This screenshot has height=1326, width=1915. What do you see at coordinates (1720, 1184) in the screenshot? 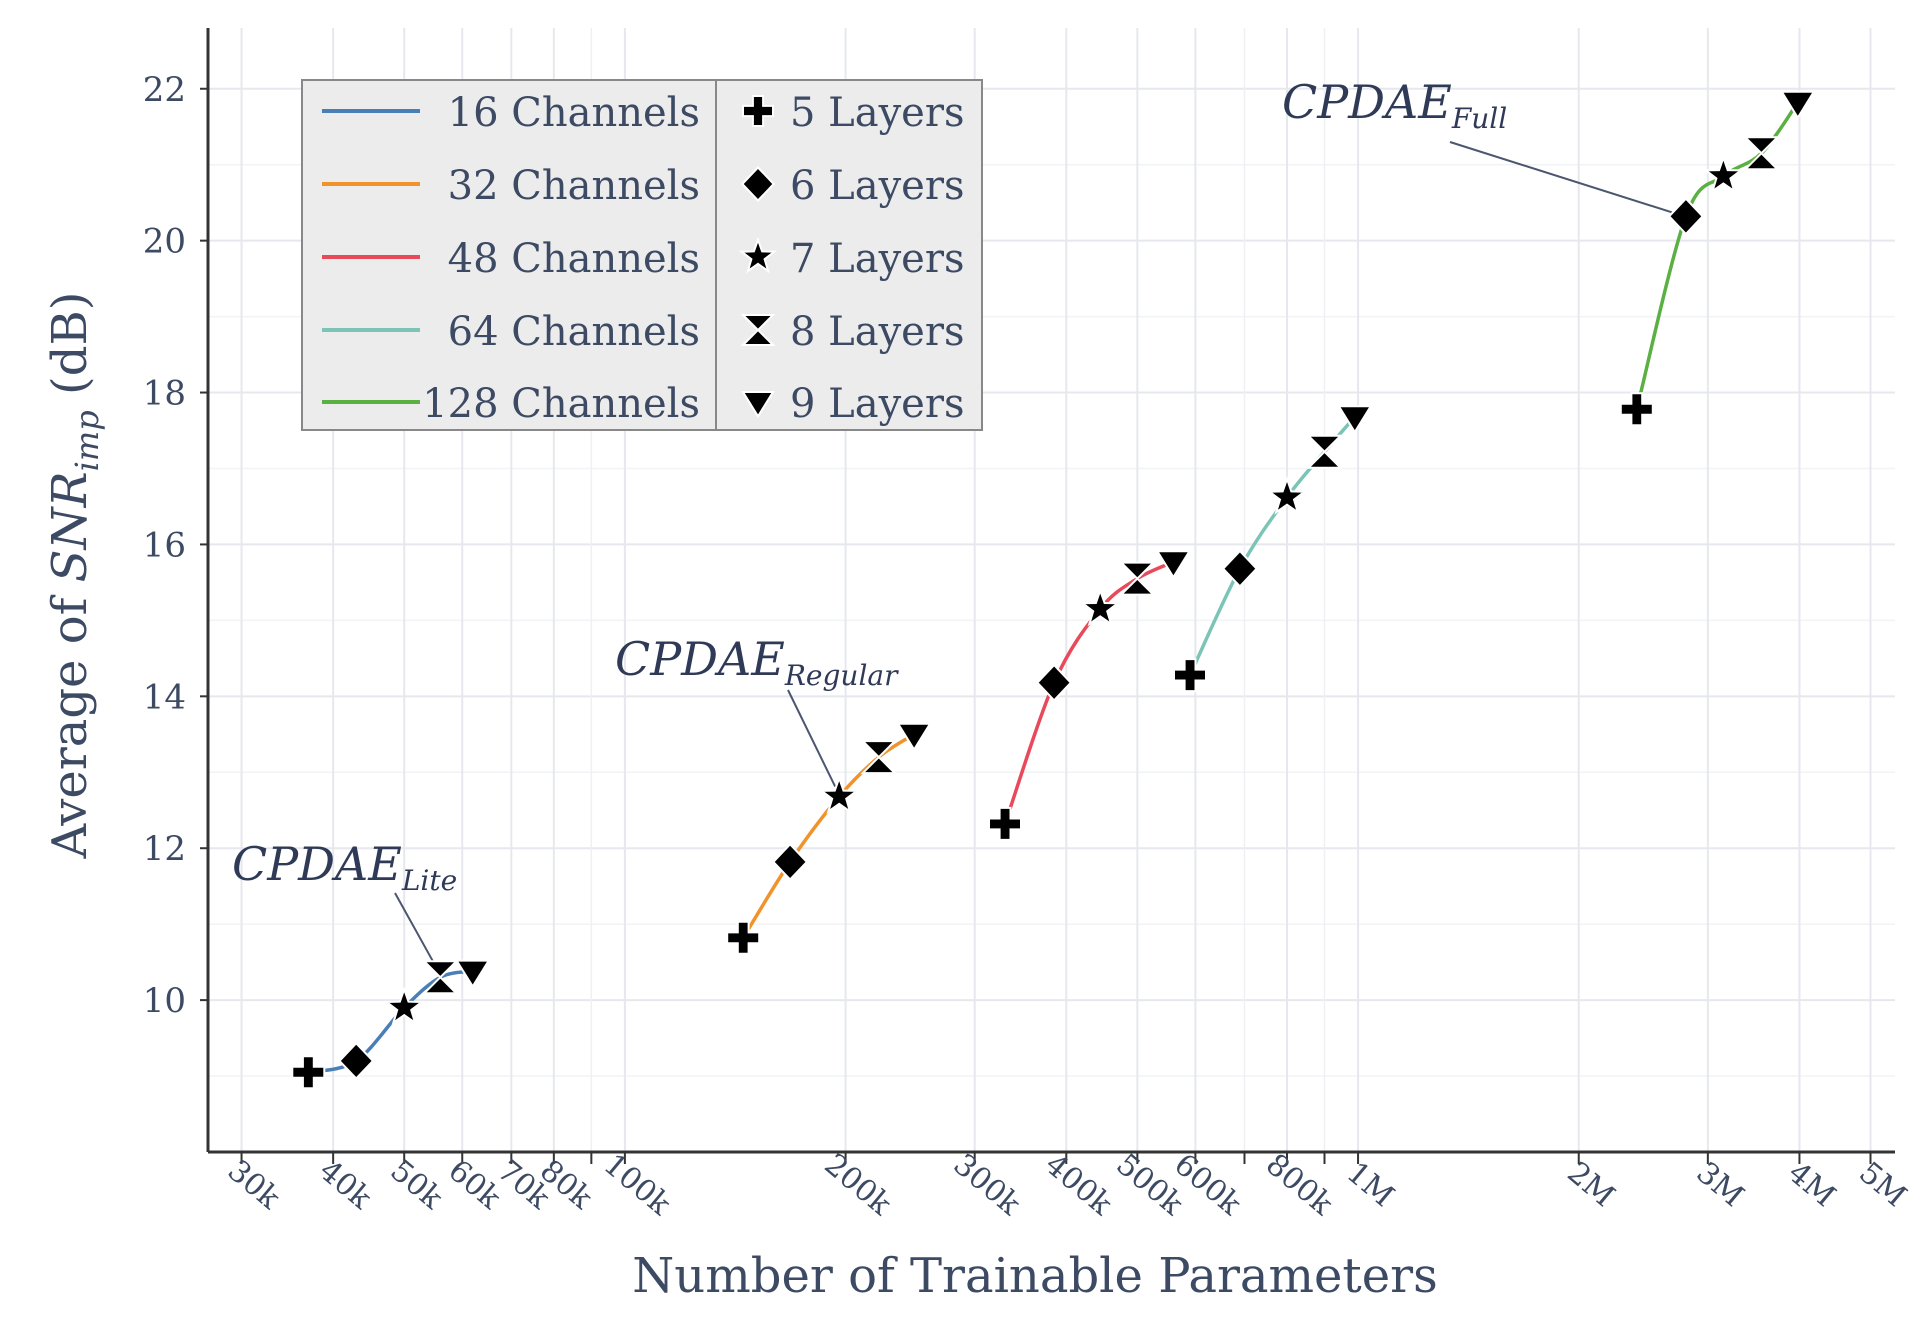
I see `x-tick-label: 3M` at bounding box center [1720, 1184].